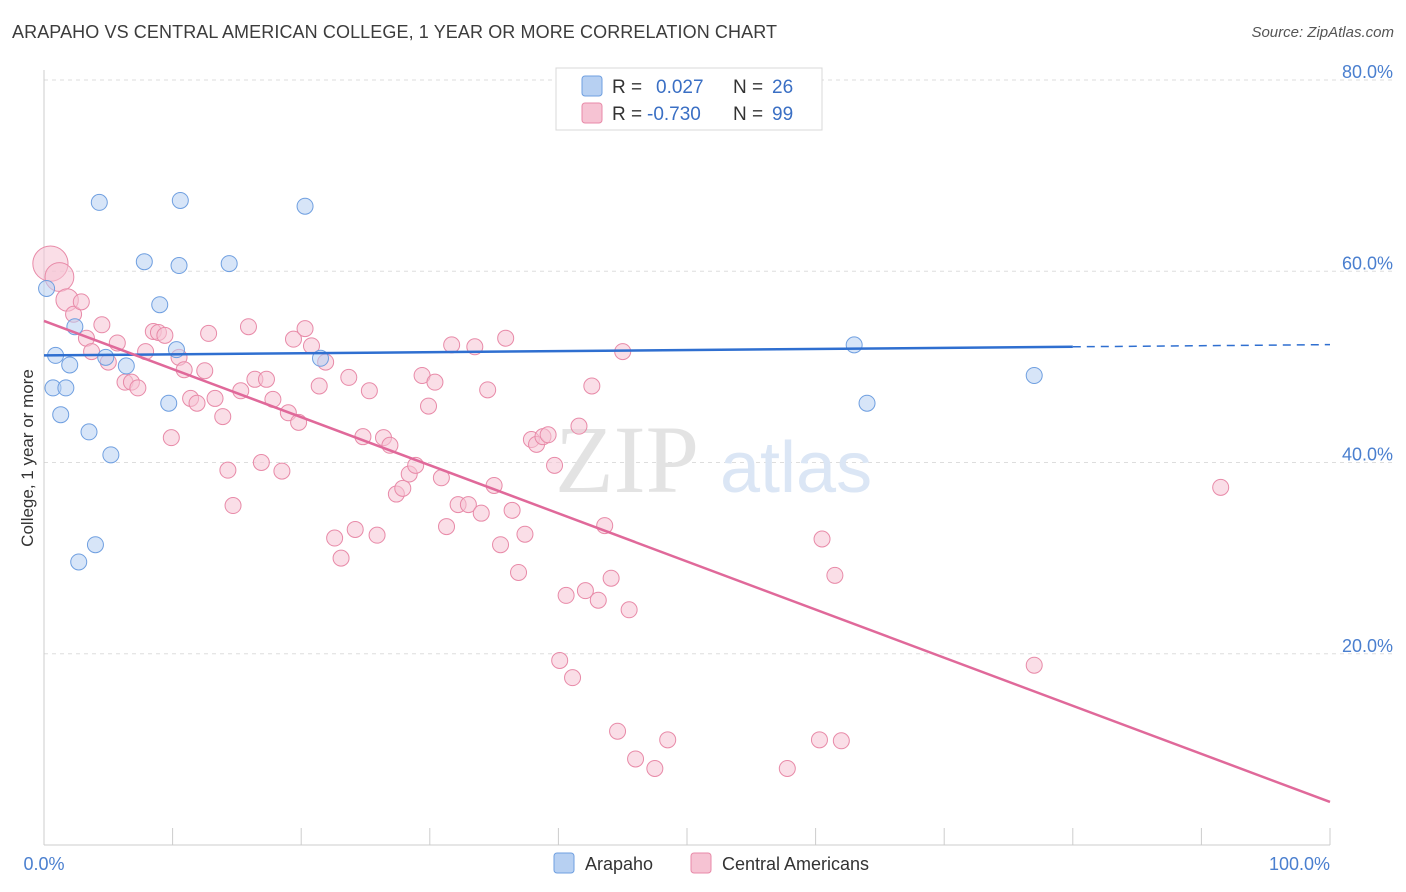 This screenshot has height=892, width=1406. I want to click on arapaho-trend-line, so click(558, 351).